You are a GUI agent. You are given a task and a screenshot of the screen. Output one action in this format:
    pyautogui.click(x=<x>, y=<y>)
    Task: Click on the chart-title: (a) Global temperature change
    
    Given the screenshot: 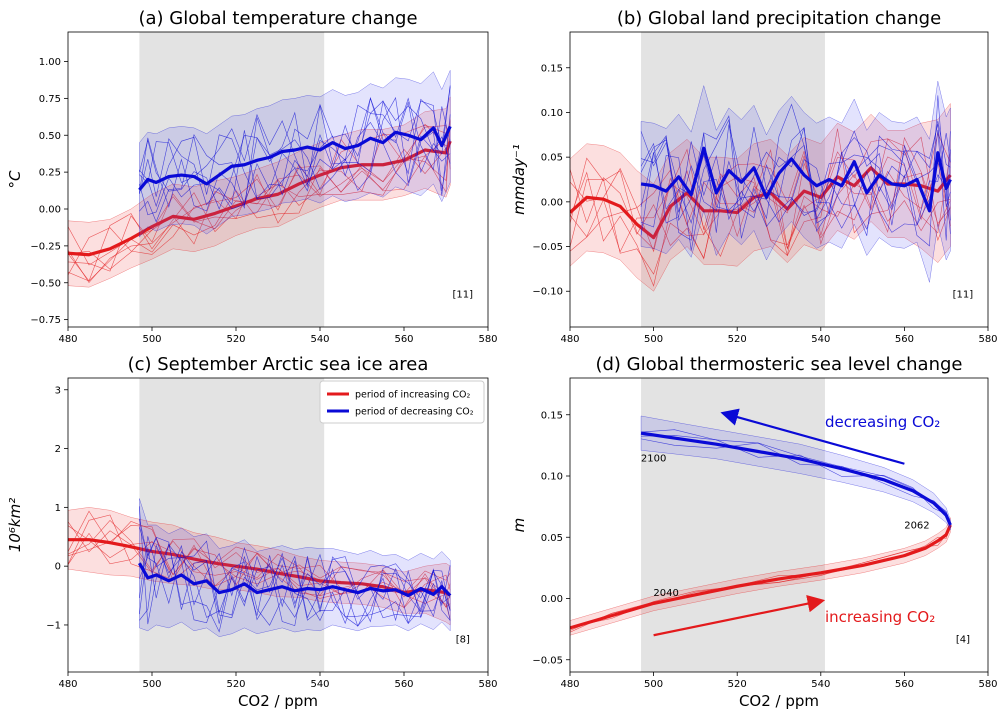 What is the action you would take?
    pyautogui.click(x=277, y=18)
    